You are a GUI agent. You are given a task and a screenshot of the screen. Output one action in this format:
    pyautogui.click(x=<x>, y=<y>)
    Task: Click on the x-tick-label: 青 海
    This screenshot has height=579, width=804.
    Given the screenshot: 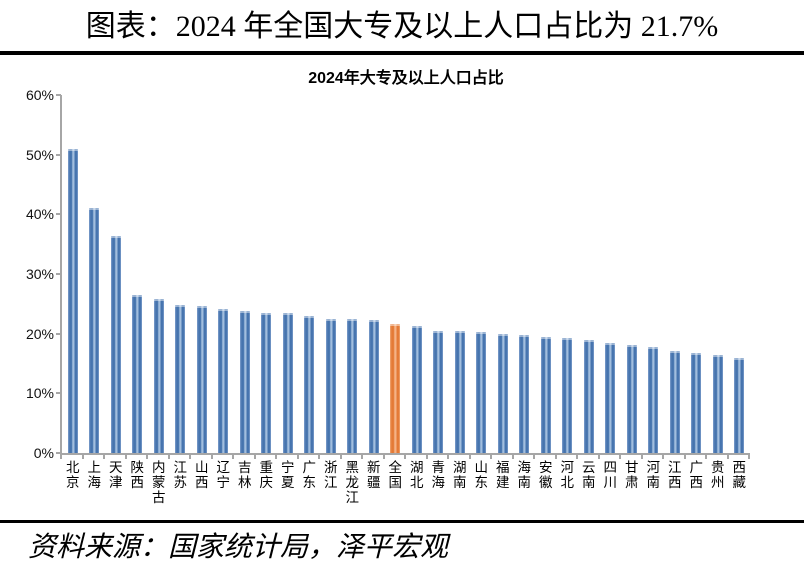 What is the action you would take?
    pyautogui.click(x=438, y=475)
    